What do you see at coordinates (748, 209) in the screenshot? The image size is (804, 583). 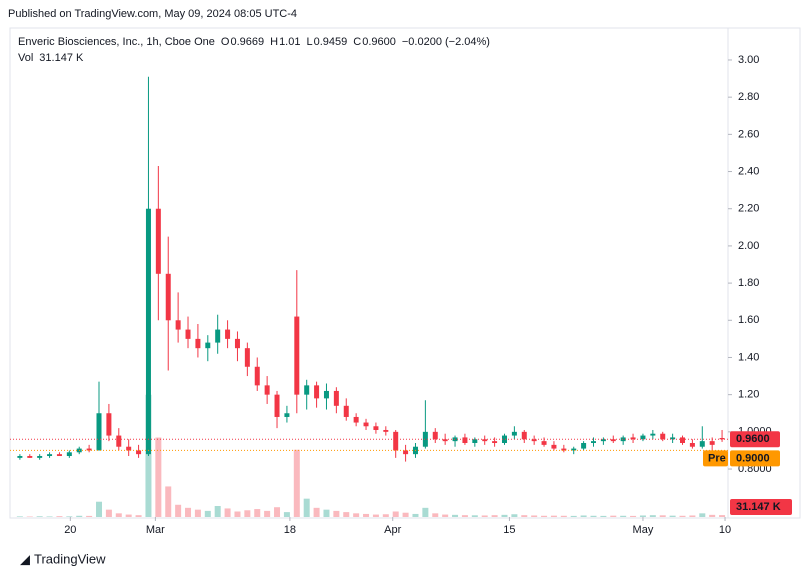 I see `y-tick-label: 2.20` at bounding box center [748, 209].